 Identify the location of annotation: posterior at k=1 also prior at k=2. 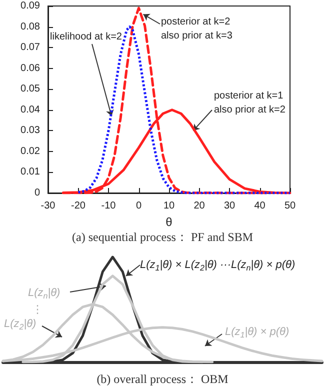
(250, 103).